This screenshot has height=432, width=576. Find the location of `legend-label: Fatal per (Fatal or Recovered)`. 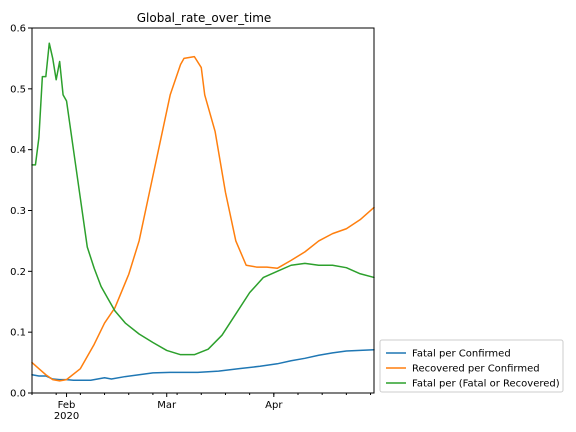

legend-label: Fatal per (Fatal or Recovered) is located at coordinates (486, 384).